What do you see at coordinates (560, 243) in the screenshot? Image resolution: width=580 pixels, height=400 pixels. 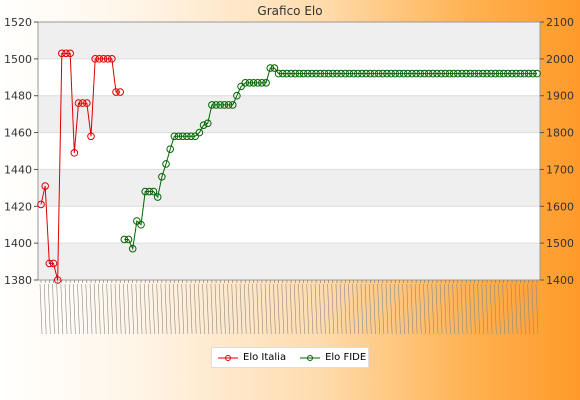 I see `right-axis-tick-label: 1500` at bounding box center [560, 243].